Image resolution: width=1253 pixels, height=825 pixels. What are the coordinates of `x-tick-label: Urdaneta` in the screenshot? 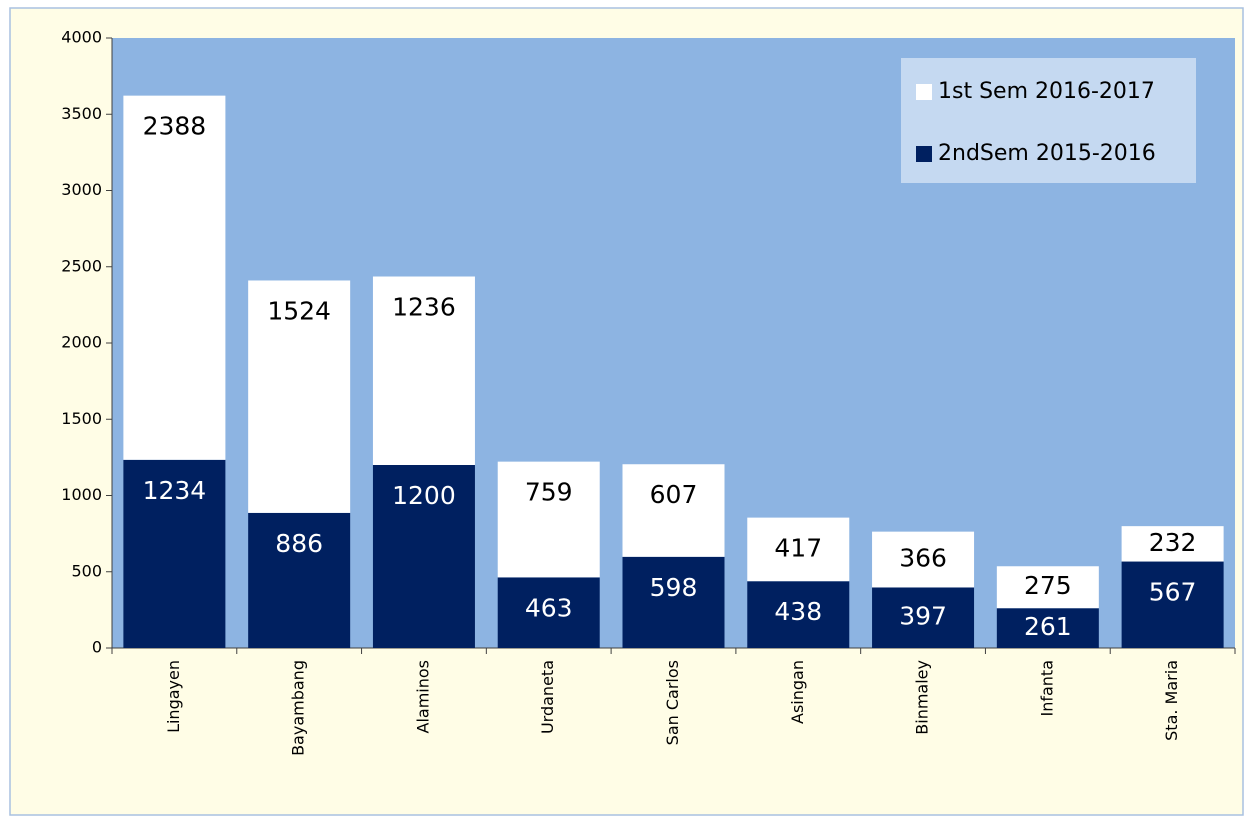 It's located at (547, 697).